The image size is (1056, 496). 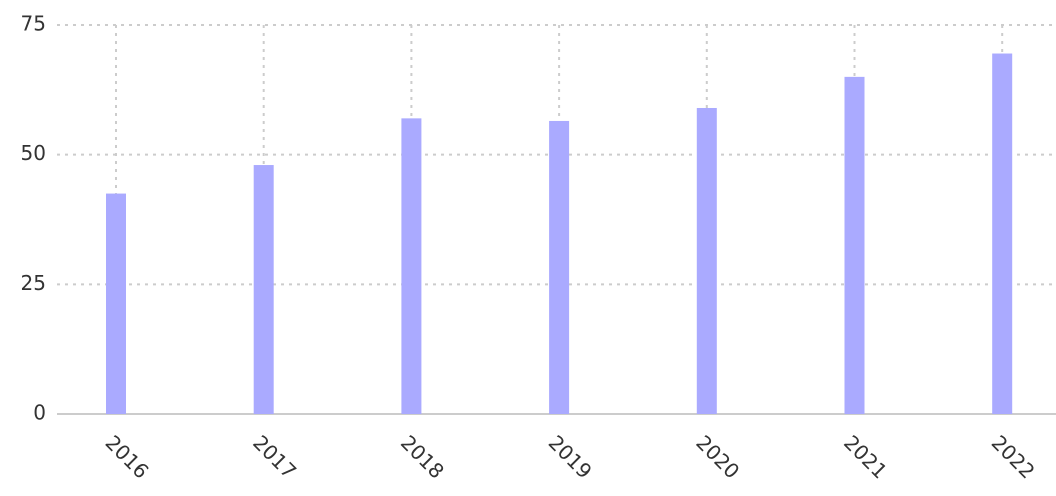 What do you see at coordinates (33, 153) in the screenshot?
I see `y-tick-label: 50` at bounding box center [33, 153].